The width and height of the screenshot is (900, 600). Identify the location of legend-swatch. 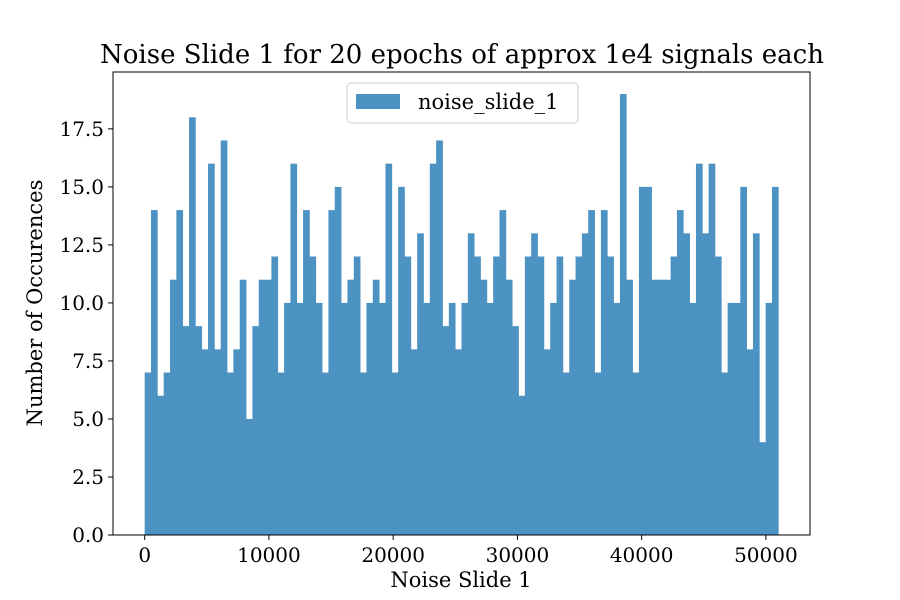
(378, 101).